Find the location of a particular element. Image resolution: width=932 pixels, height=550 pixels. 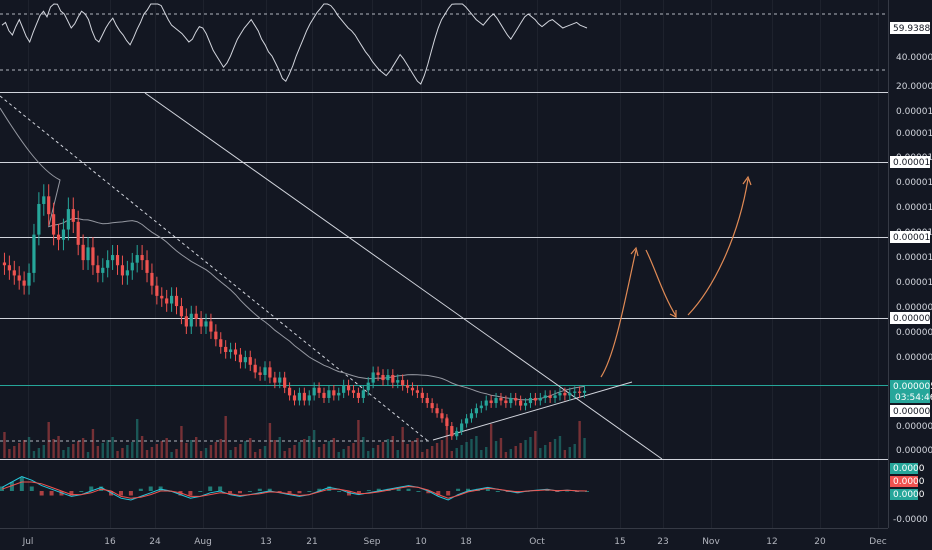

projection-arrows is located at coordinates (676, 276).